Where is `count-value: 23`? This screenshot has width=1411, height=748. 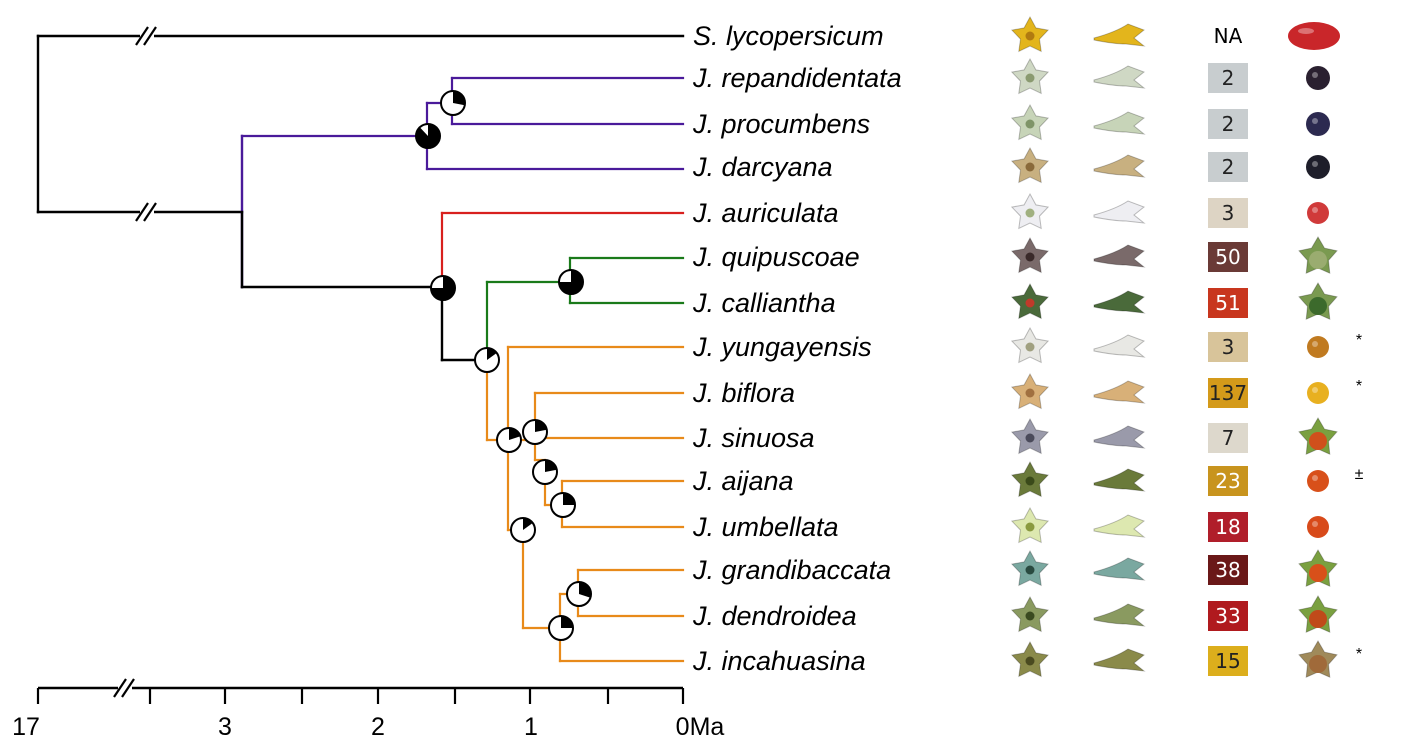 count-value: 23 is located at coordinates (1227, 481).